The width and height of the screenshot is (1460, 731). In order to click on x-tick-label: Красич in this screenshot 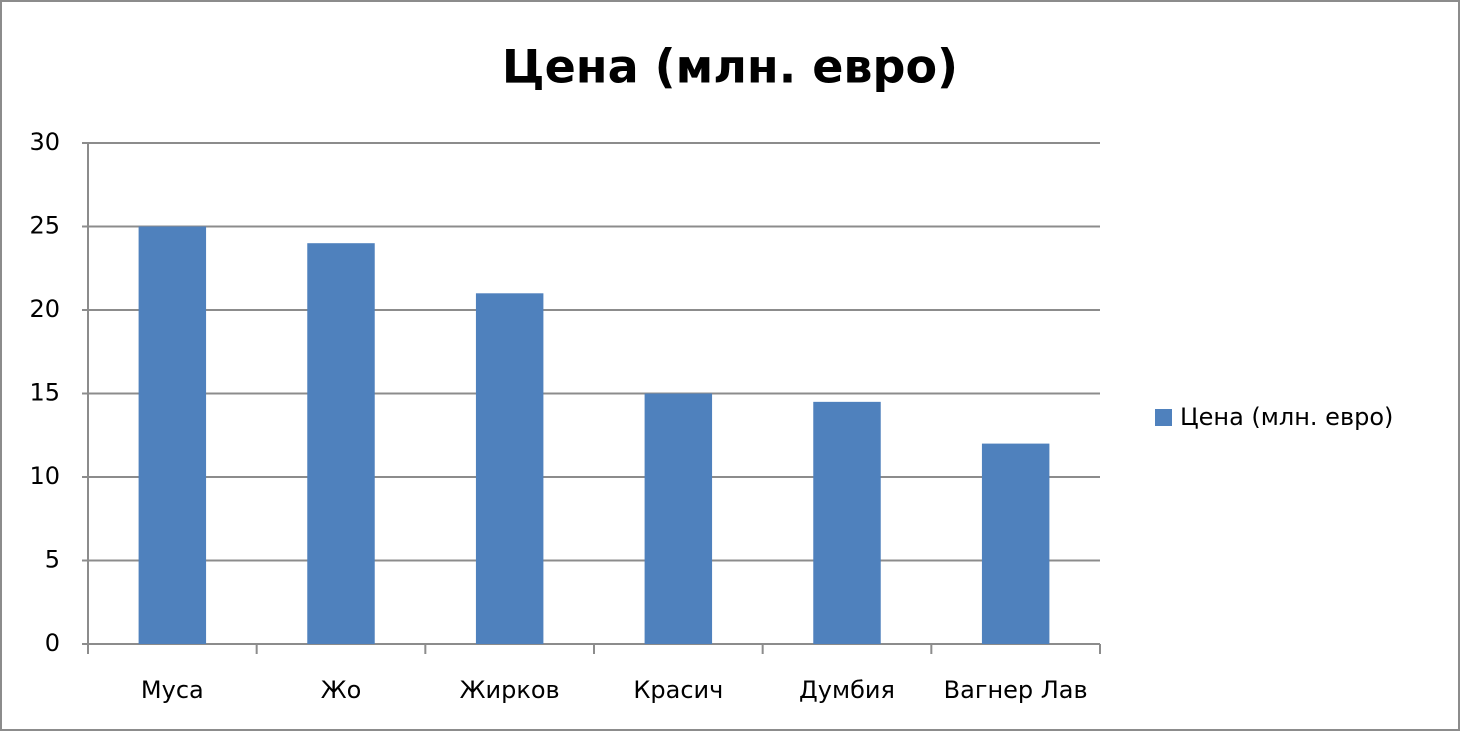, I will do `click(678, 690)`.